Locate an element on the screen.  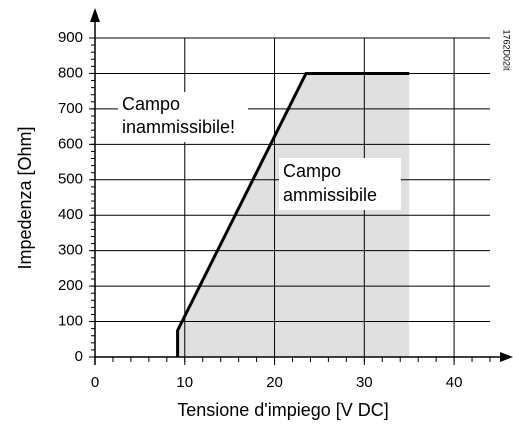
y-tick-label: 100 is located at coordinates (70, 321).